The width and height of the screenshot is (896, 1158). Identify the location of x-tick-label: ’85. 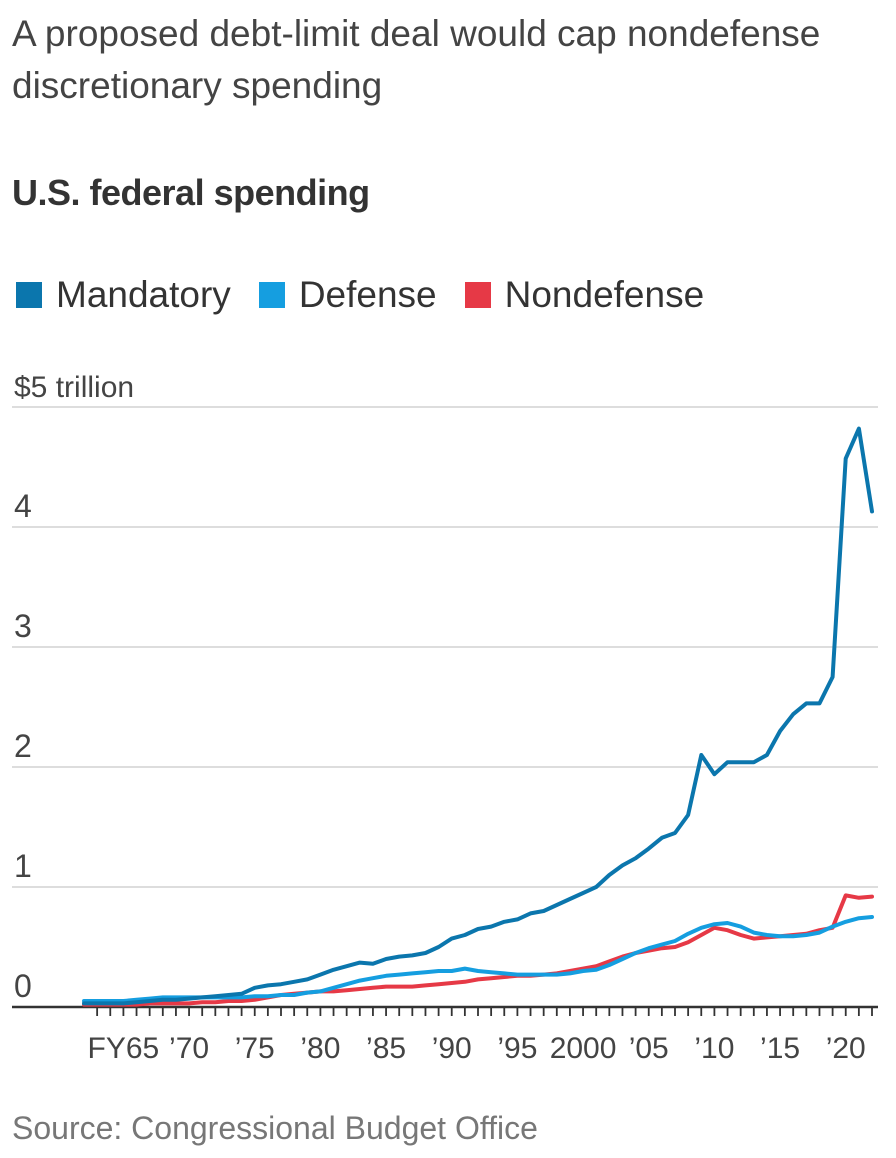
(386, 1048).